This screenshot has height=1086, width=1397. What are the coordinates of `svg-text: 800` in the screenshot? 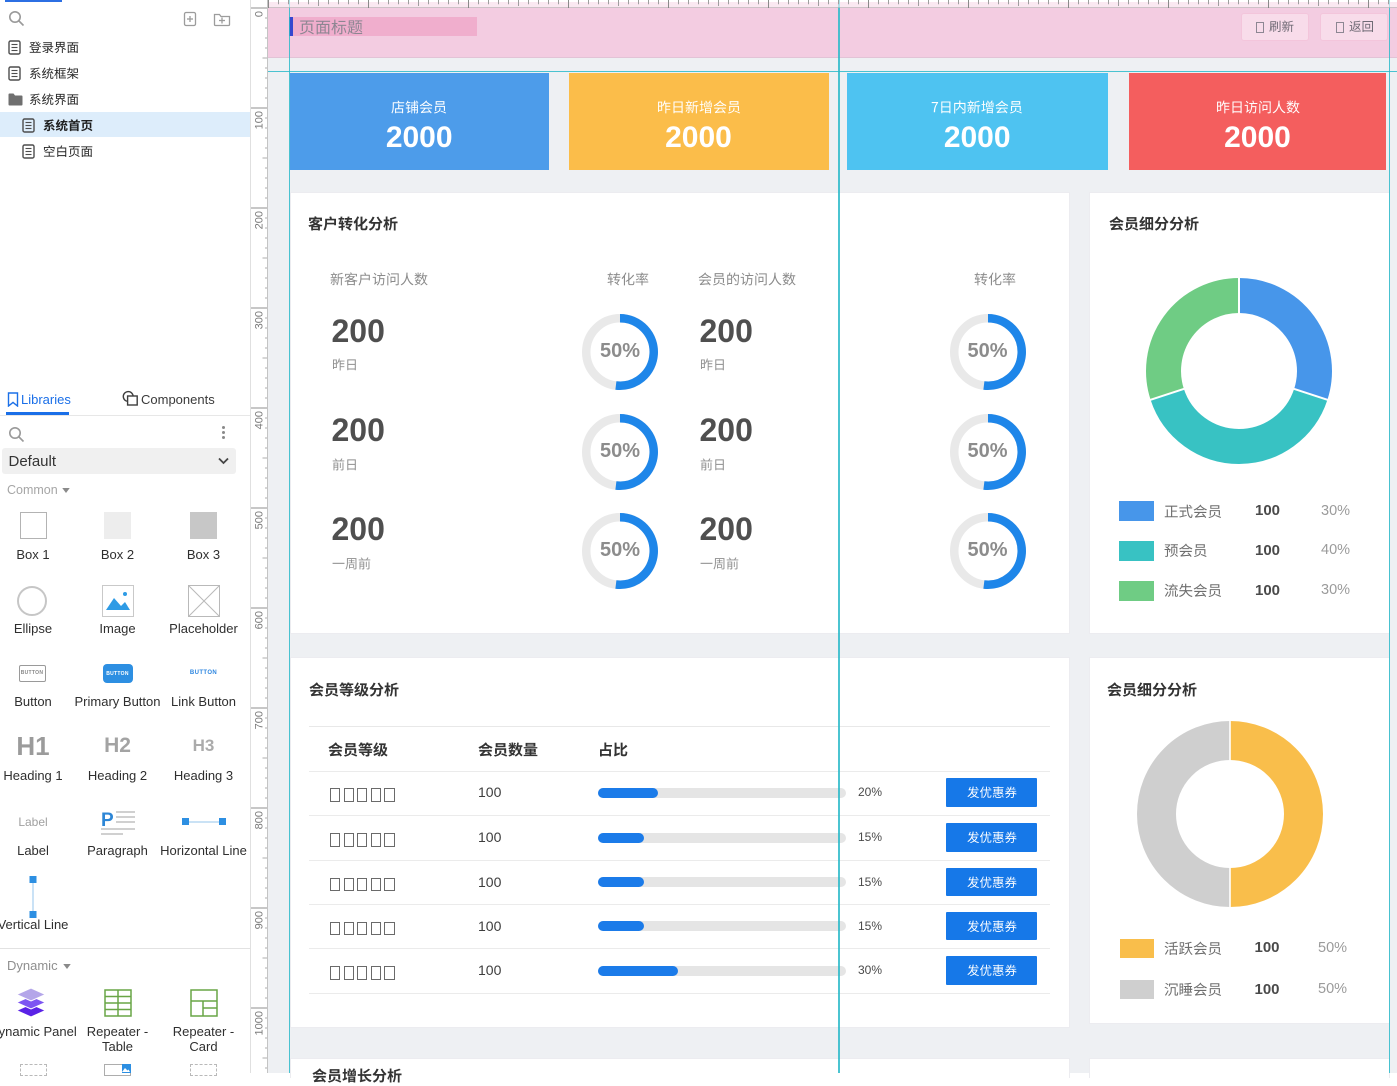 It's located at (260, 820).